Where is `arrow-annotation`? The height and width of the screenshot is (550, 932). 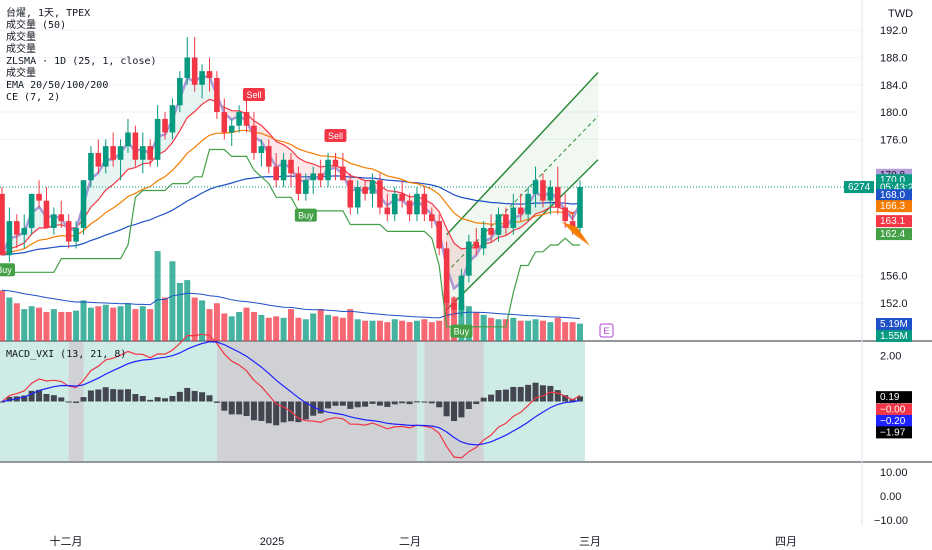
arrow-annotation is located at coordinates (576, 234).